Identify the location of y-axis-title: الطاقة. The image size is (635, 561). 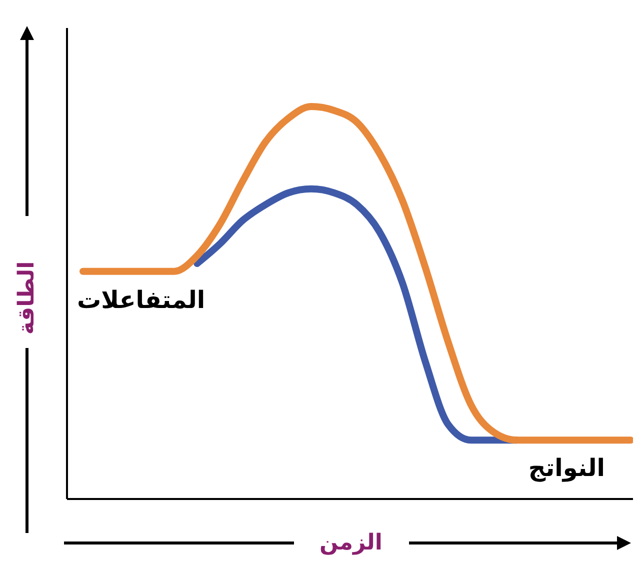
(27, 298).